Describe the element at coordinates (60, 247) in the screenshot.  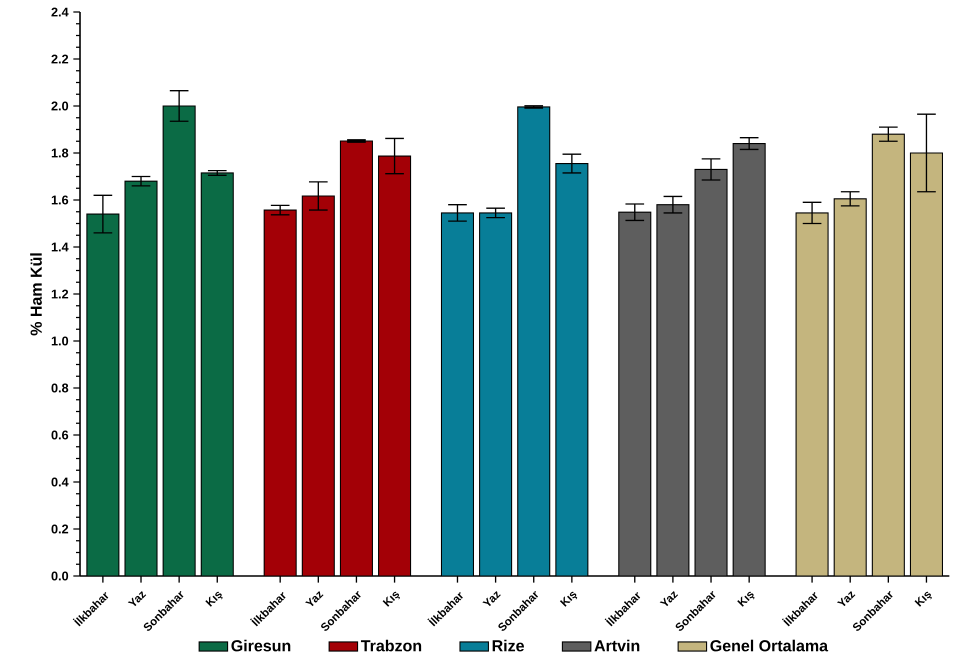
I see `y-tick-label: 1.4` at that location.